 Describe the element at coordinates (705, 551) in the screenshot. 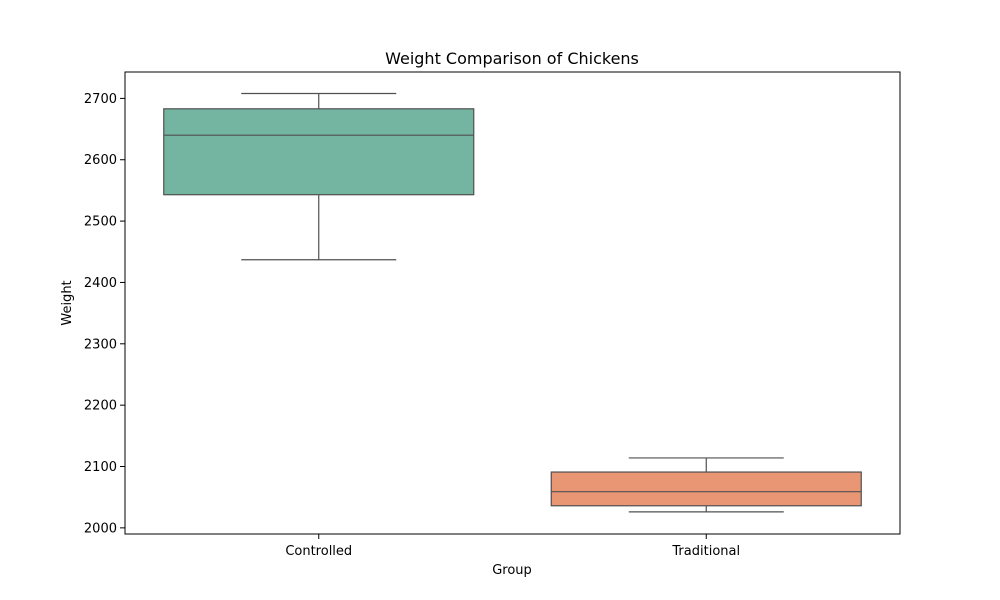

I see `x-tick-label: Traditional` at that location.